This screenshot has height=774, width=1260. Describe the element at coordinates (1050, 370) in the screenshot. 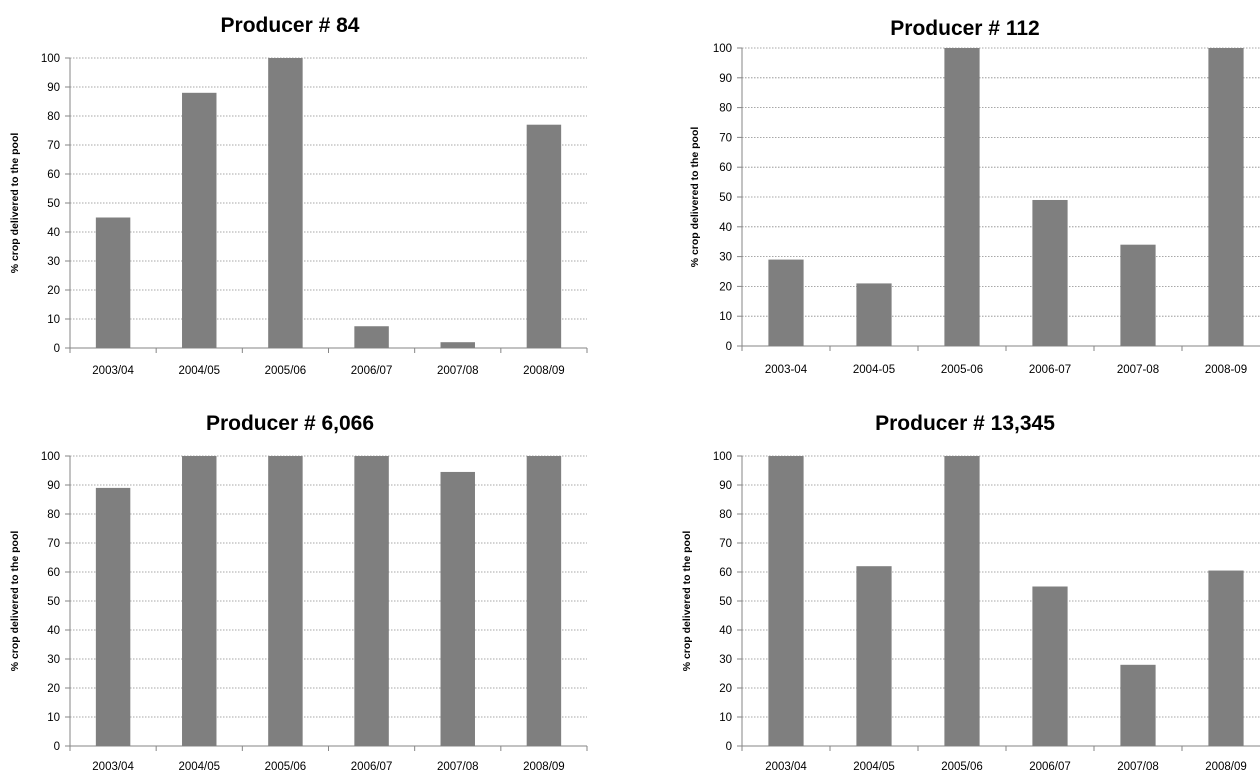

I see `x-tick-label: 2006-07` at that location.